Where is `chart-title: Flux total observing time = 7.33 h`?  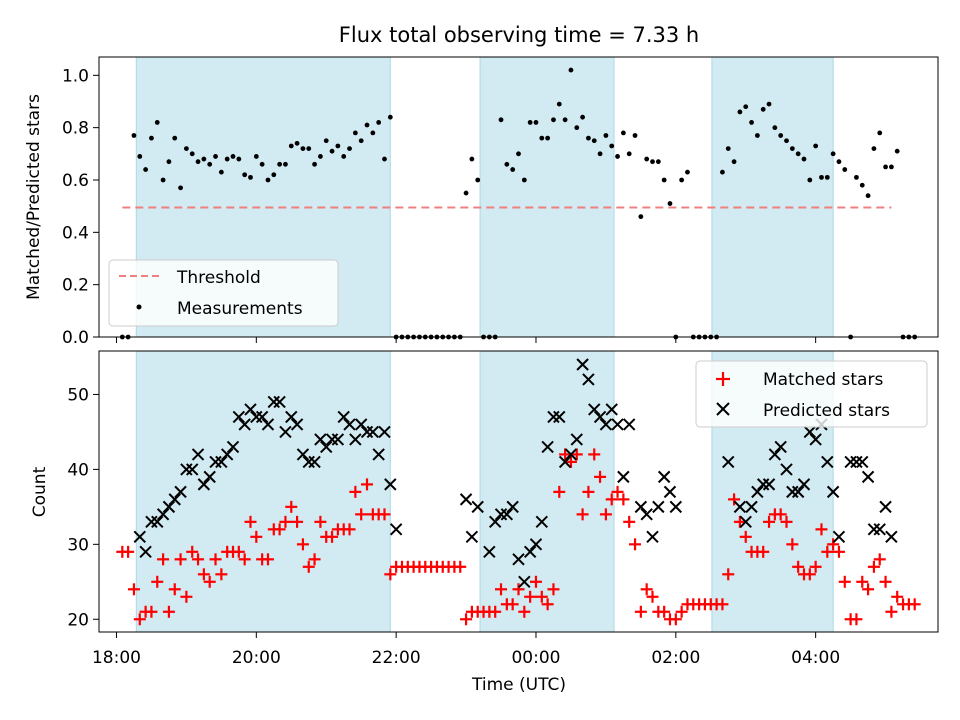 chart-title: Flux total observing time = 7.33 h is located at coordinates (519, 35).